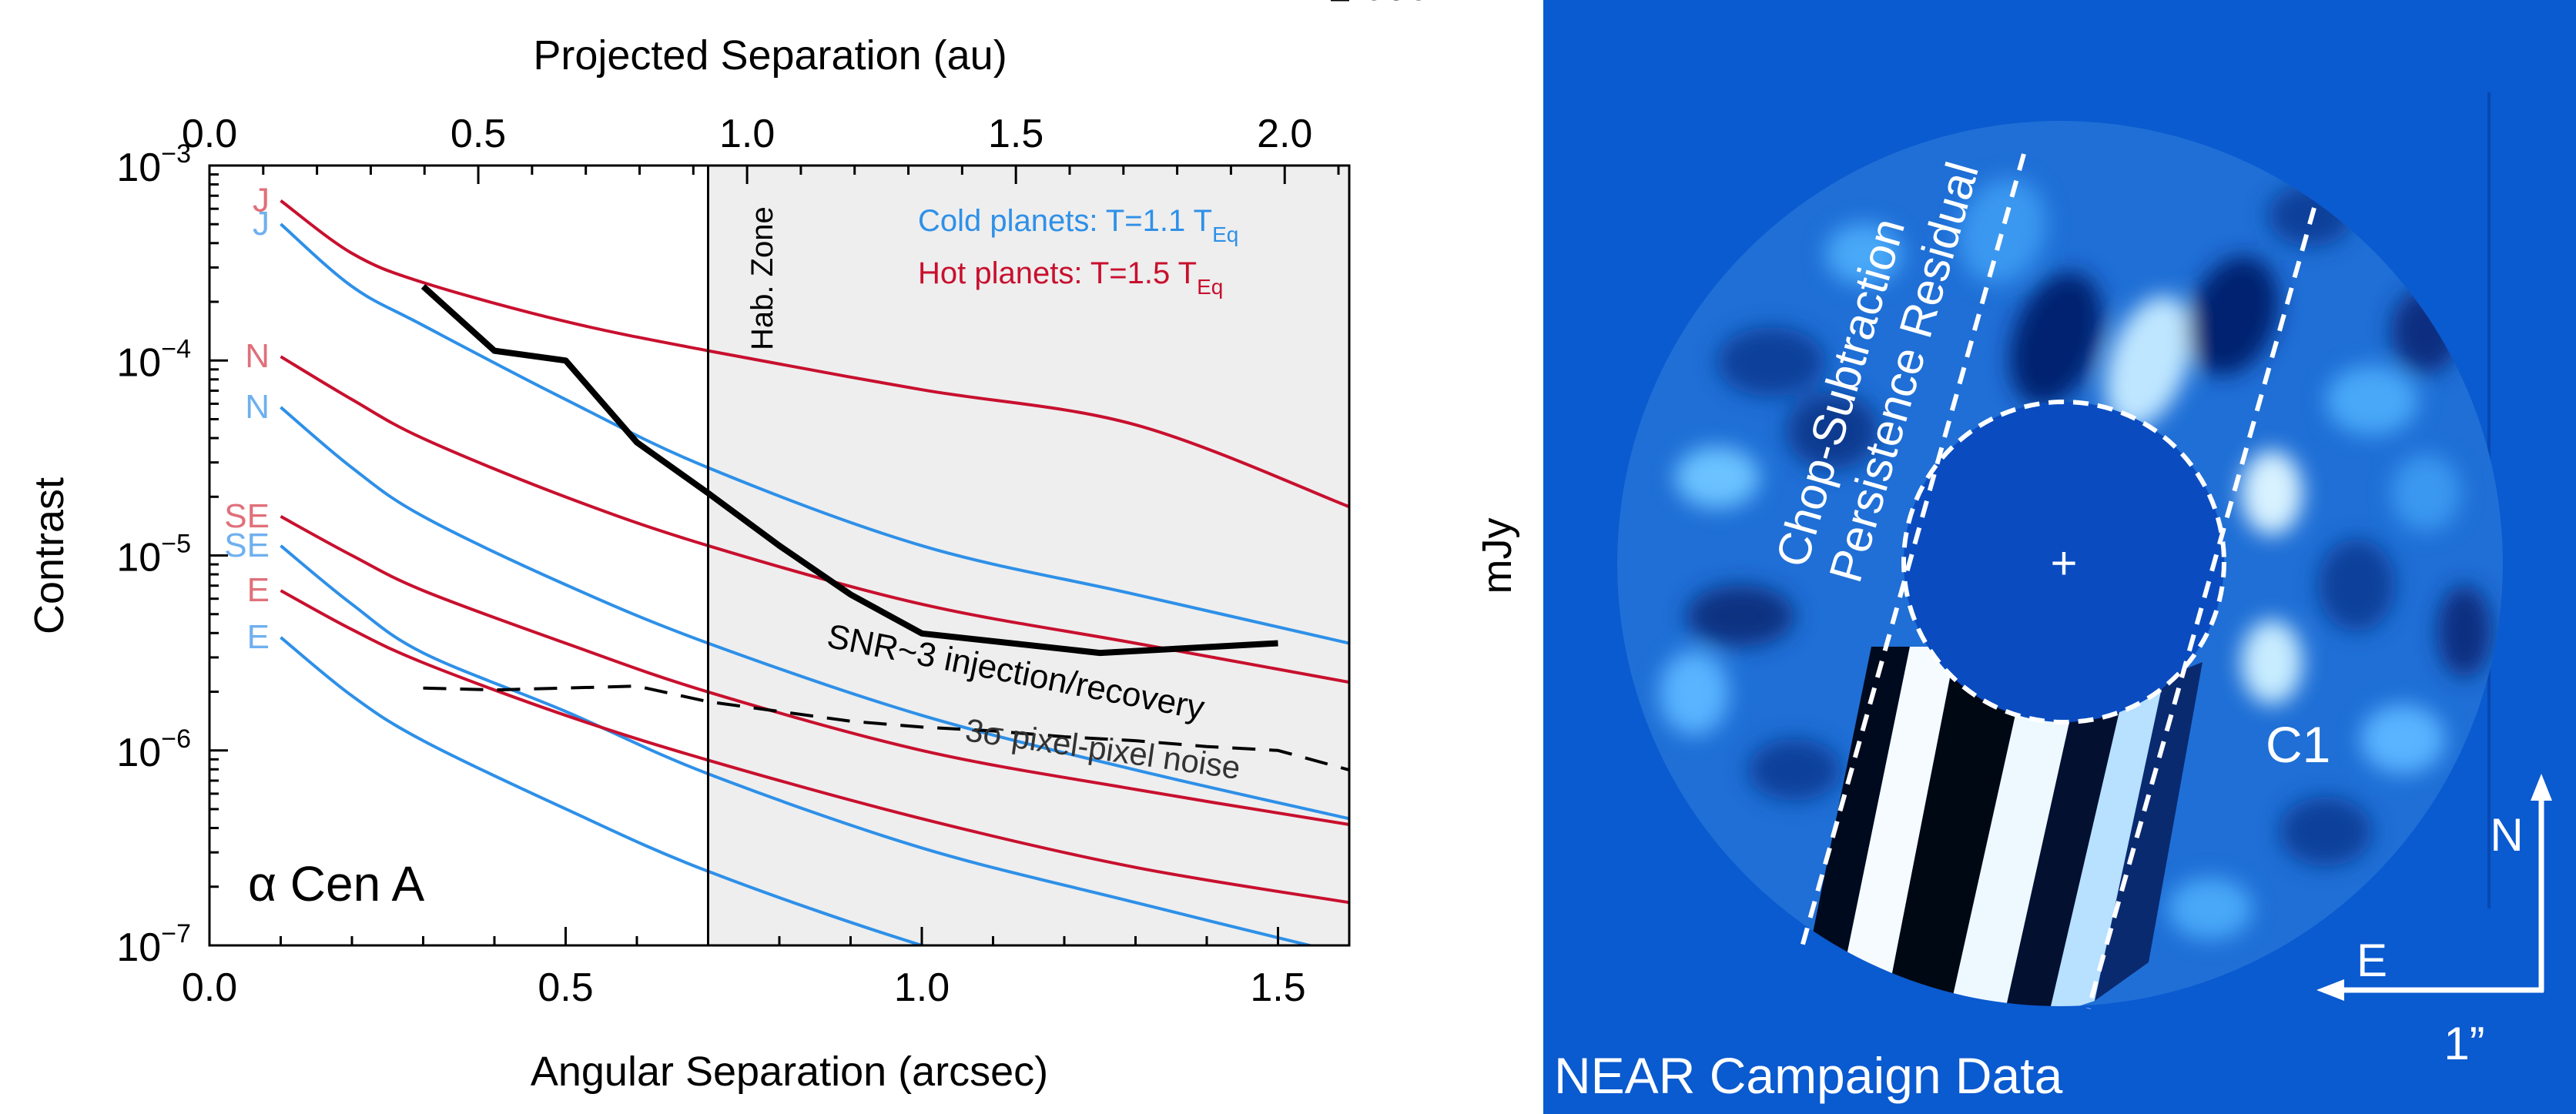 This screenshot has height=1114, width=2576. Describe the element at coordinates (1210, 287) in the screenshot. I see `legend-hot-subscript: Eq` at that location.